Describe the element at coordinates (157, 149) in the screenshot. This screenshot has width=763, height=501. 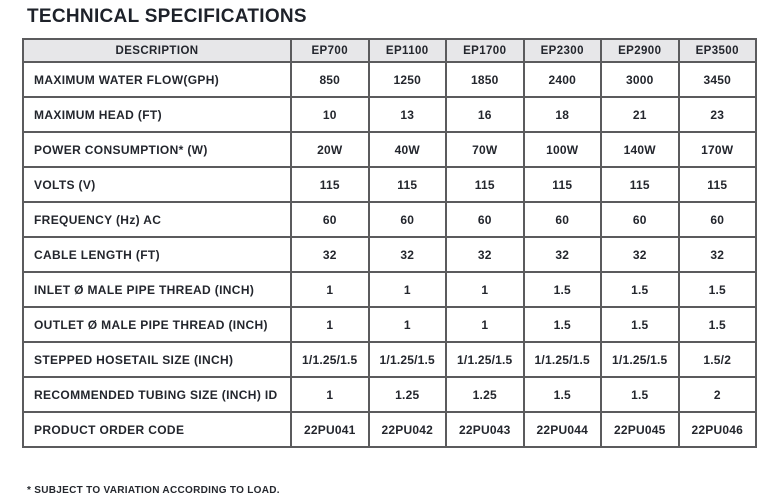
I see `row-label: POWER CONSUMPTION* (W)` at that location.